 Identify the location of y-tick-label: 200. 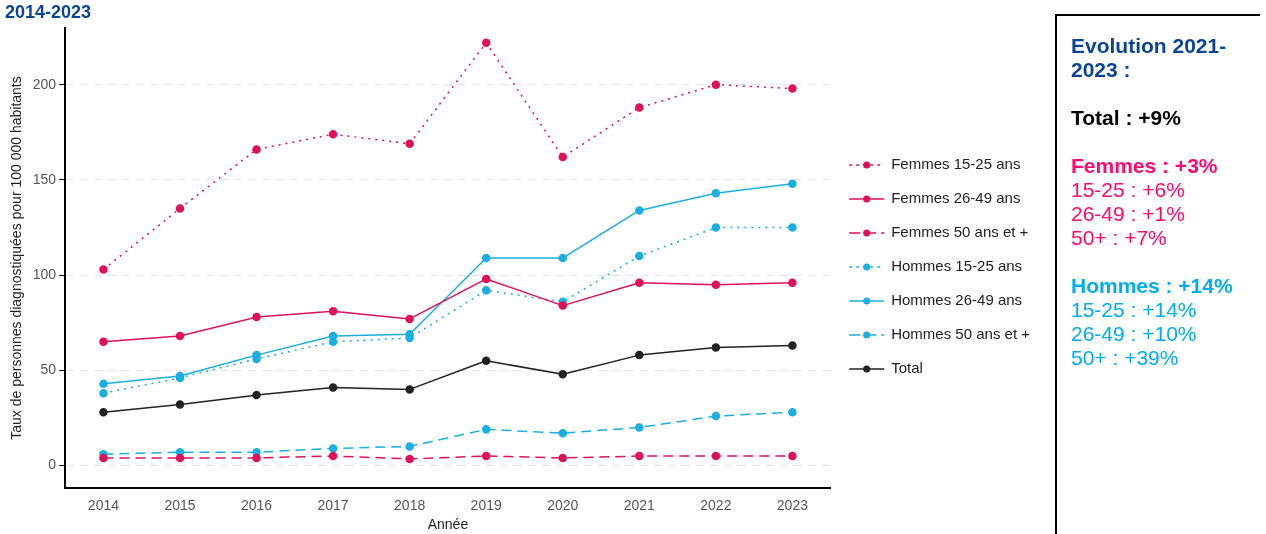
(44, 83).